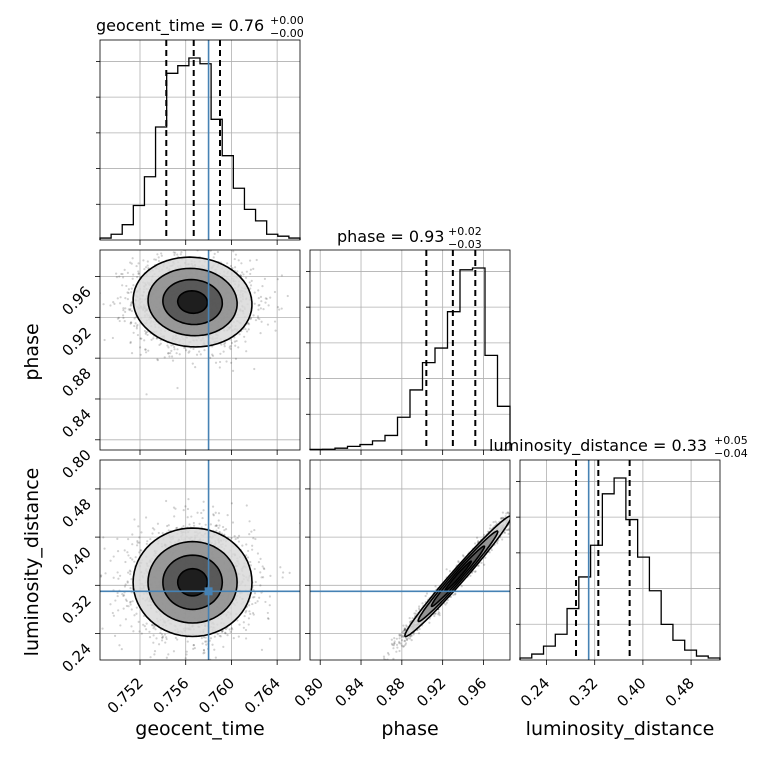 This screenshot has width=760, height=760. Describe the element at coordinates (408, 352) in the screenshot. I see `hist-panel-phase` at that location.